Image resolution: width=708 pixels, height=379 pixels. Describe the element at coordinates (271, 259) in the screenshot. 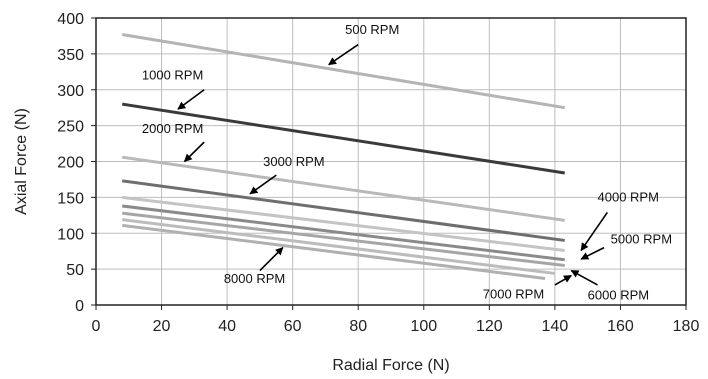

I see `annotation-arrow-8000-rpm` at that location.